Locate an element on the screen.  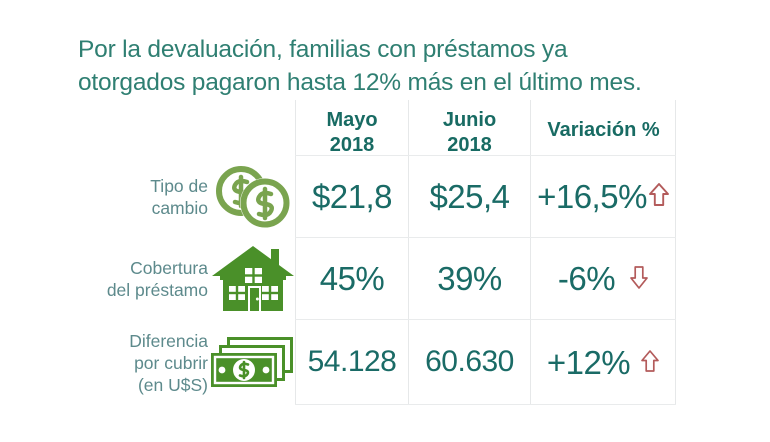
column-header-variacion: Variación % is located at coordinates (603, 130).